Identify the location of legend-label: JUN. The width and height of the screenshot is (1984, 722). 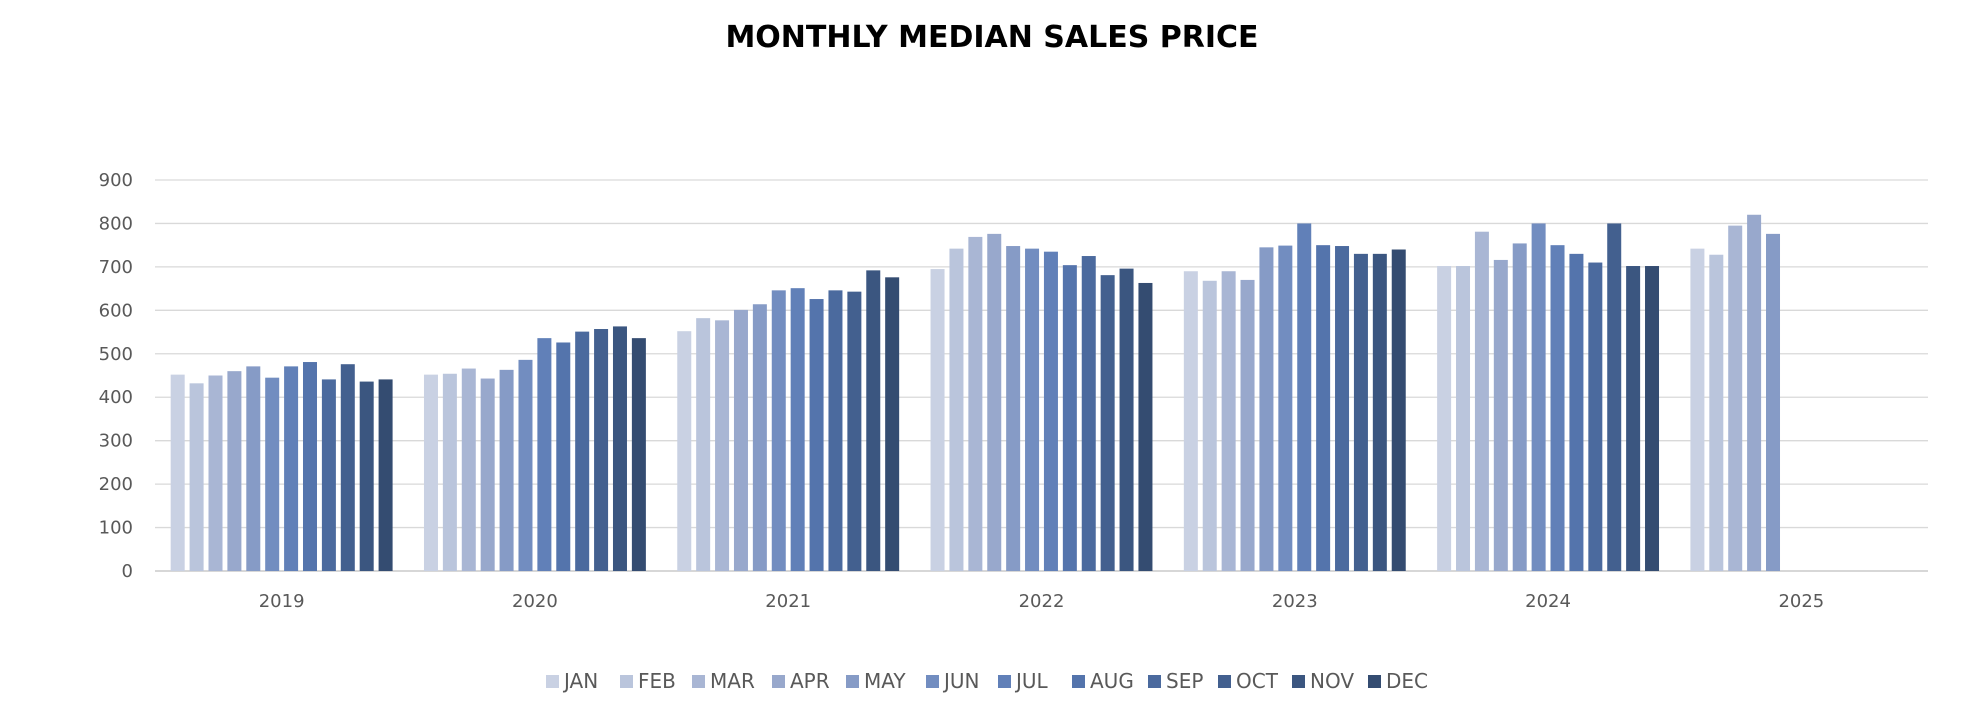
(961, 681).